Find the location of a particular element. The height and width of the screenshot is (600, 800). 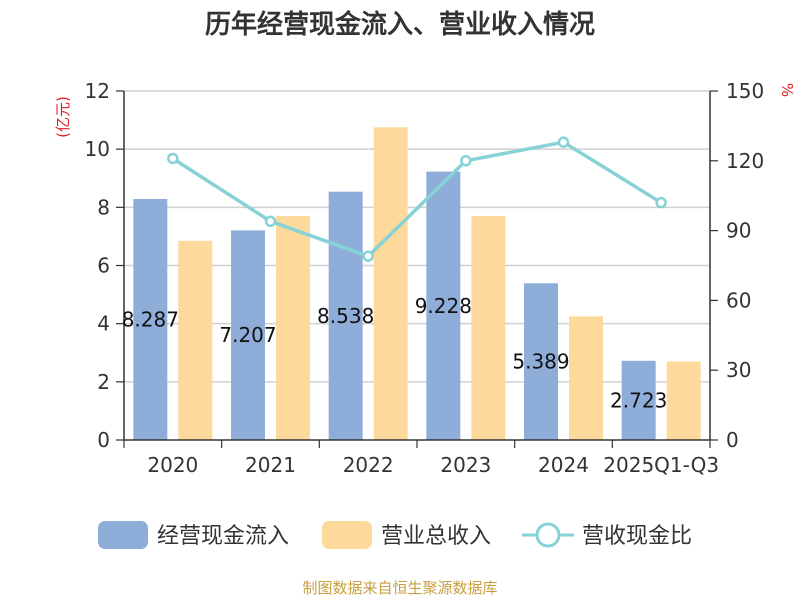

label-layer: 8.287 7.207 8.538 9.228 5.389 2.723 is located at coordinates (395, 353).